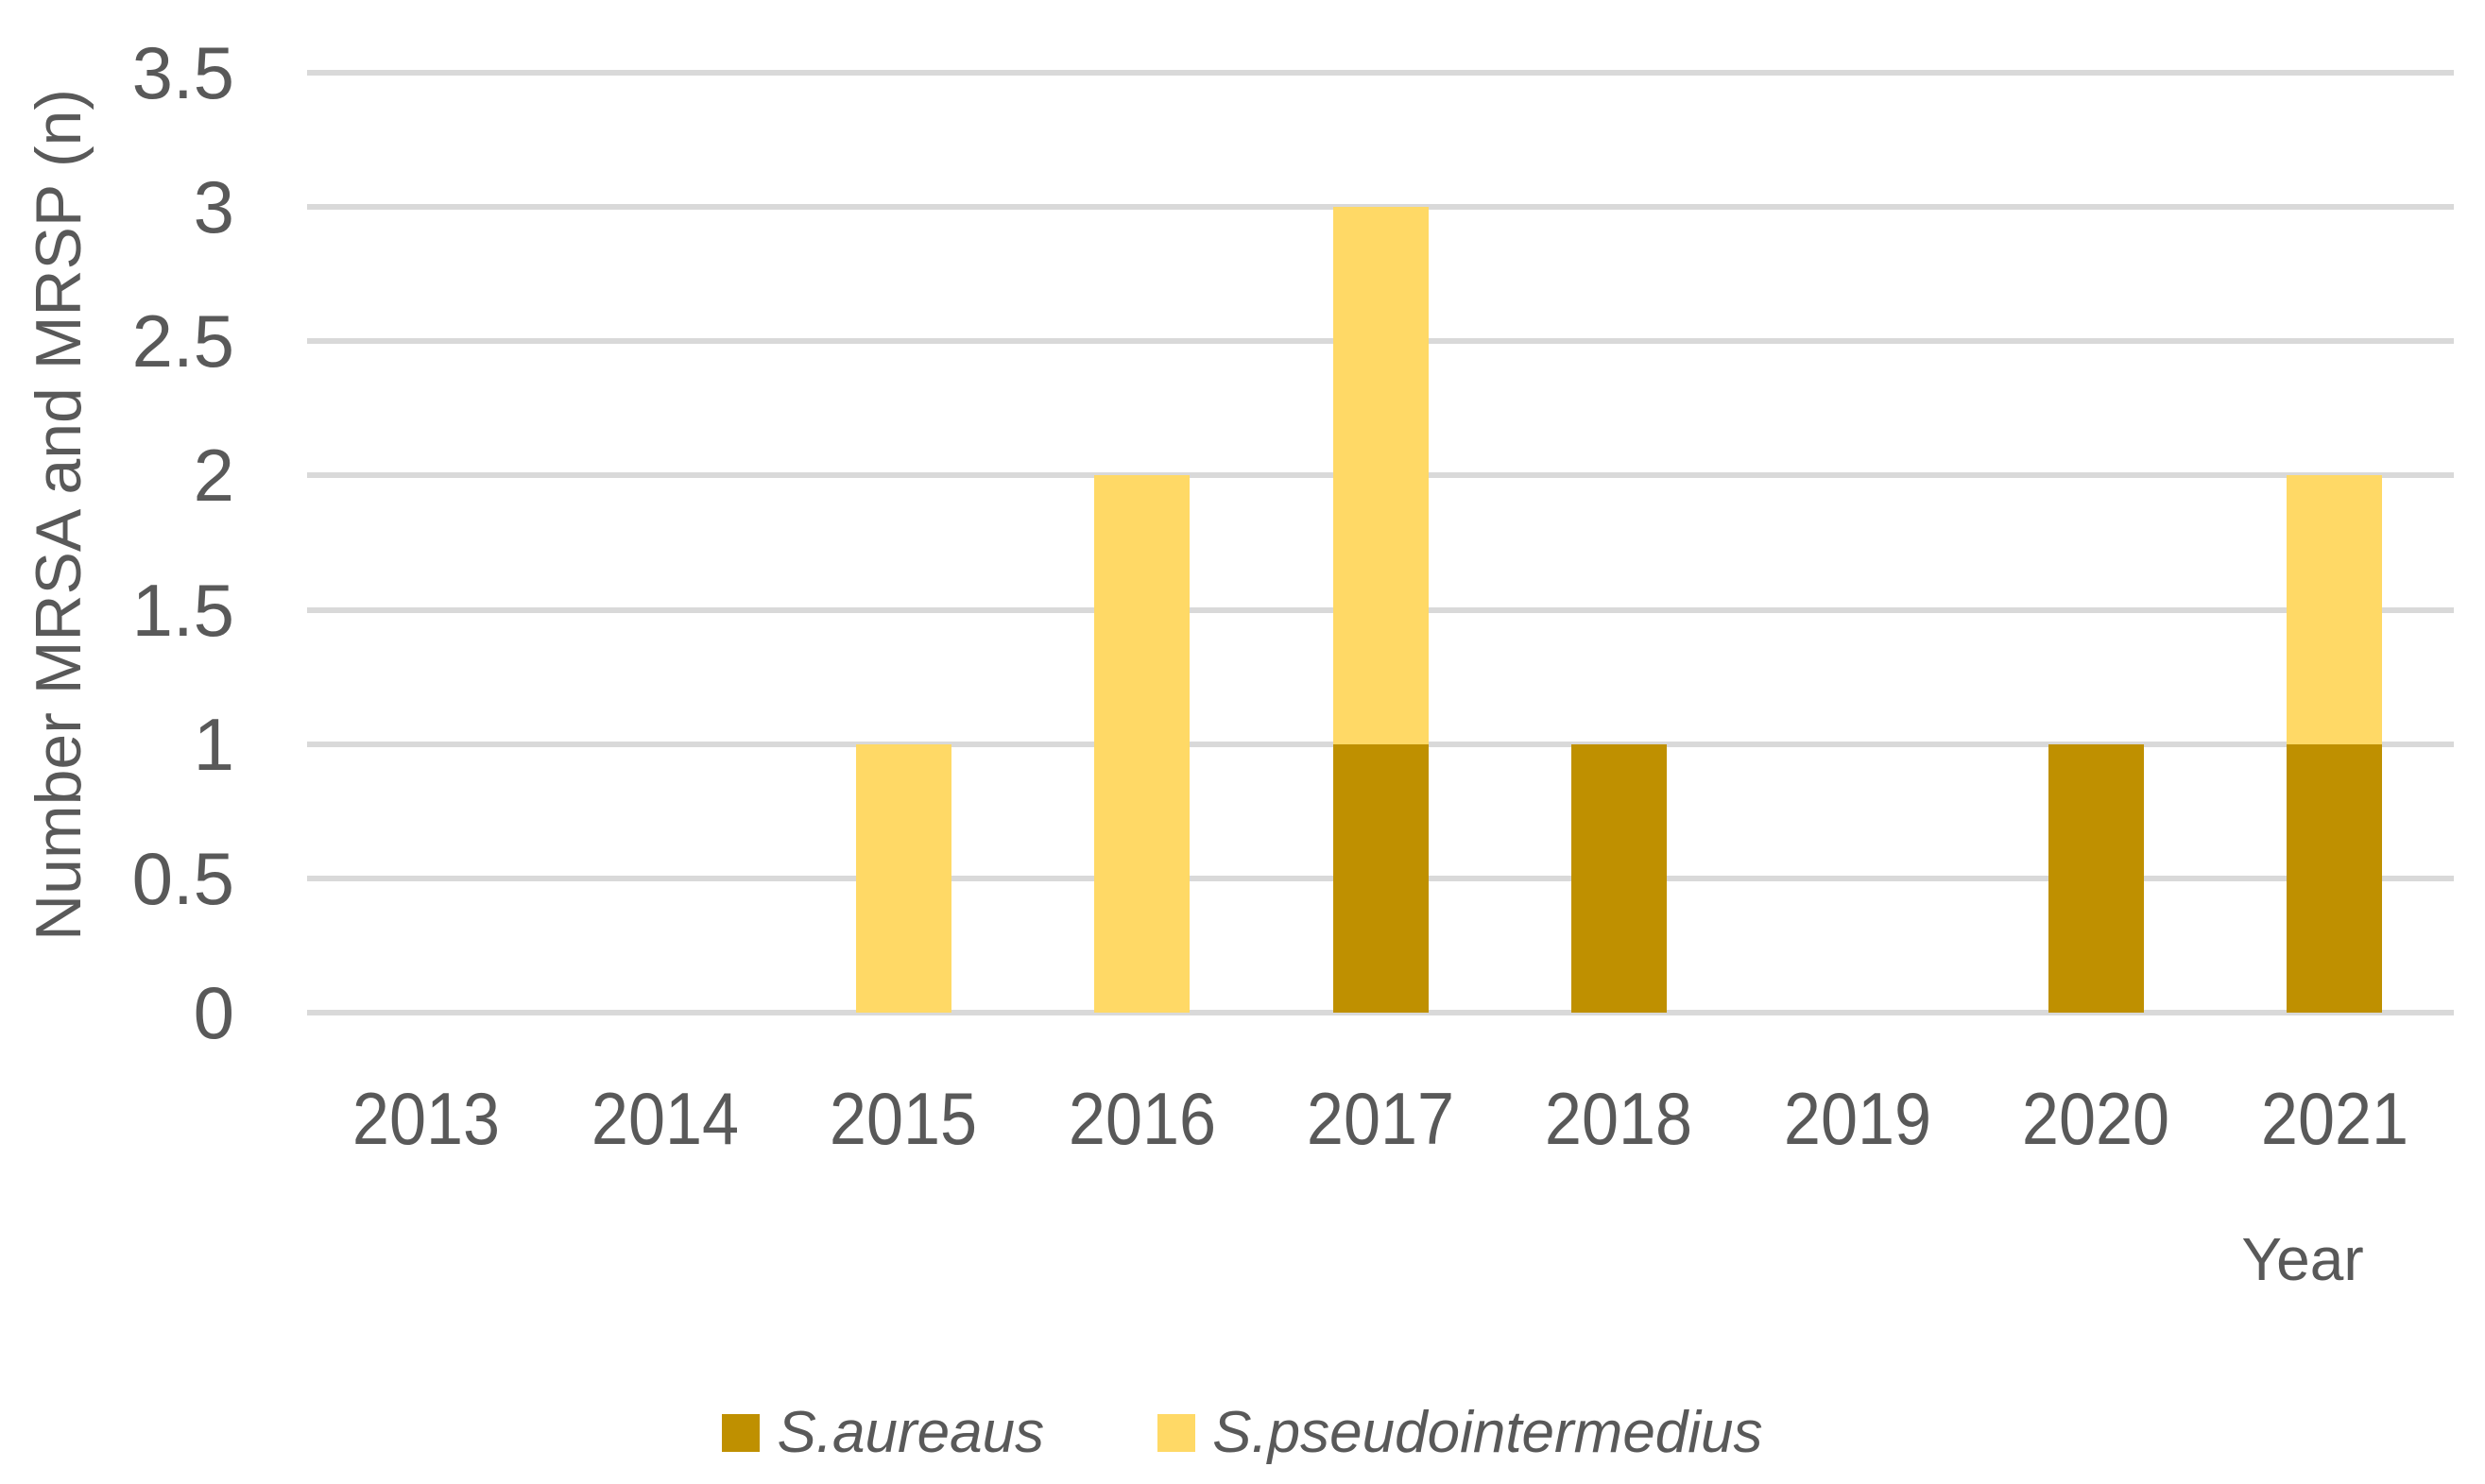 This screenshot has width=2485, height=1484. I want to click on legend-item-s-pseudointermedius: S.pseudointermedius, so click(1460, 1432).